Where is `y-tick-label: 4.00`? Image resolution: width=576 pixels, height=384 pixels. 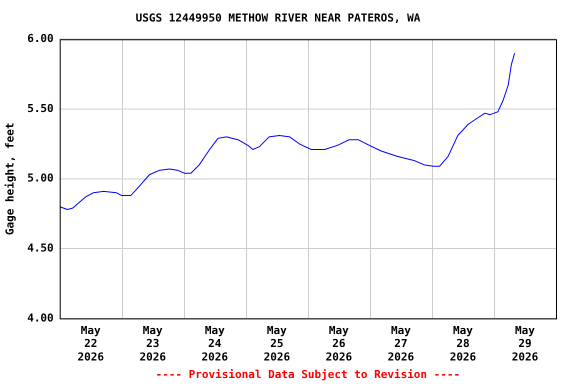
y-tick-label: 4.00 is located at coordinates (40, 317).